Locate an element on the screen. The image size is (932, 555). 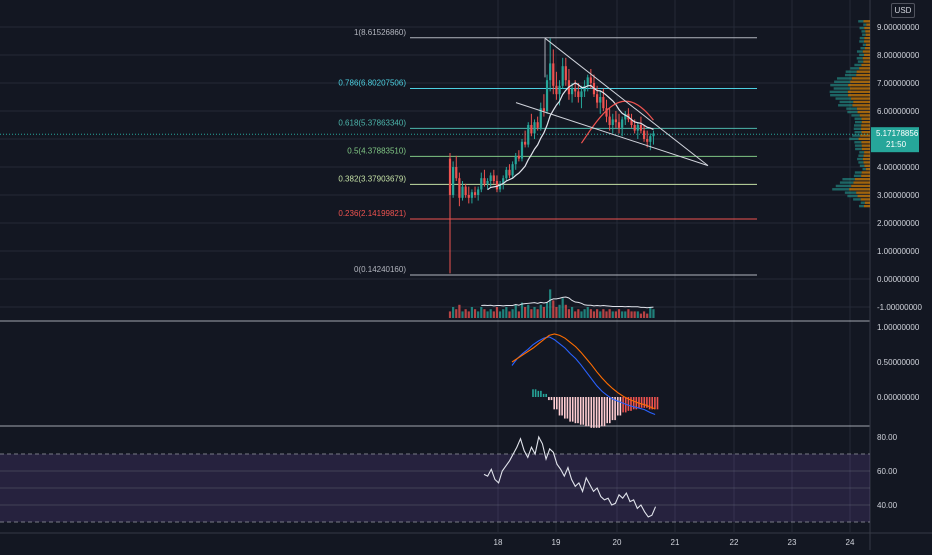
time-axis-label: 19 is located at coordinates (556, 542).